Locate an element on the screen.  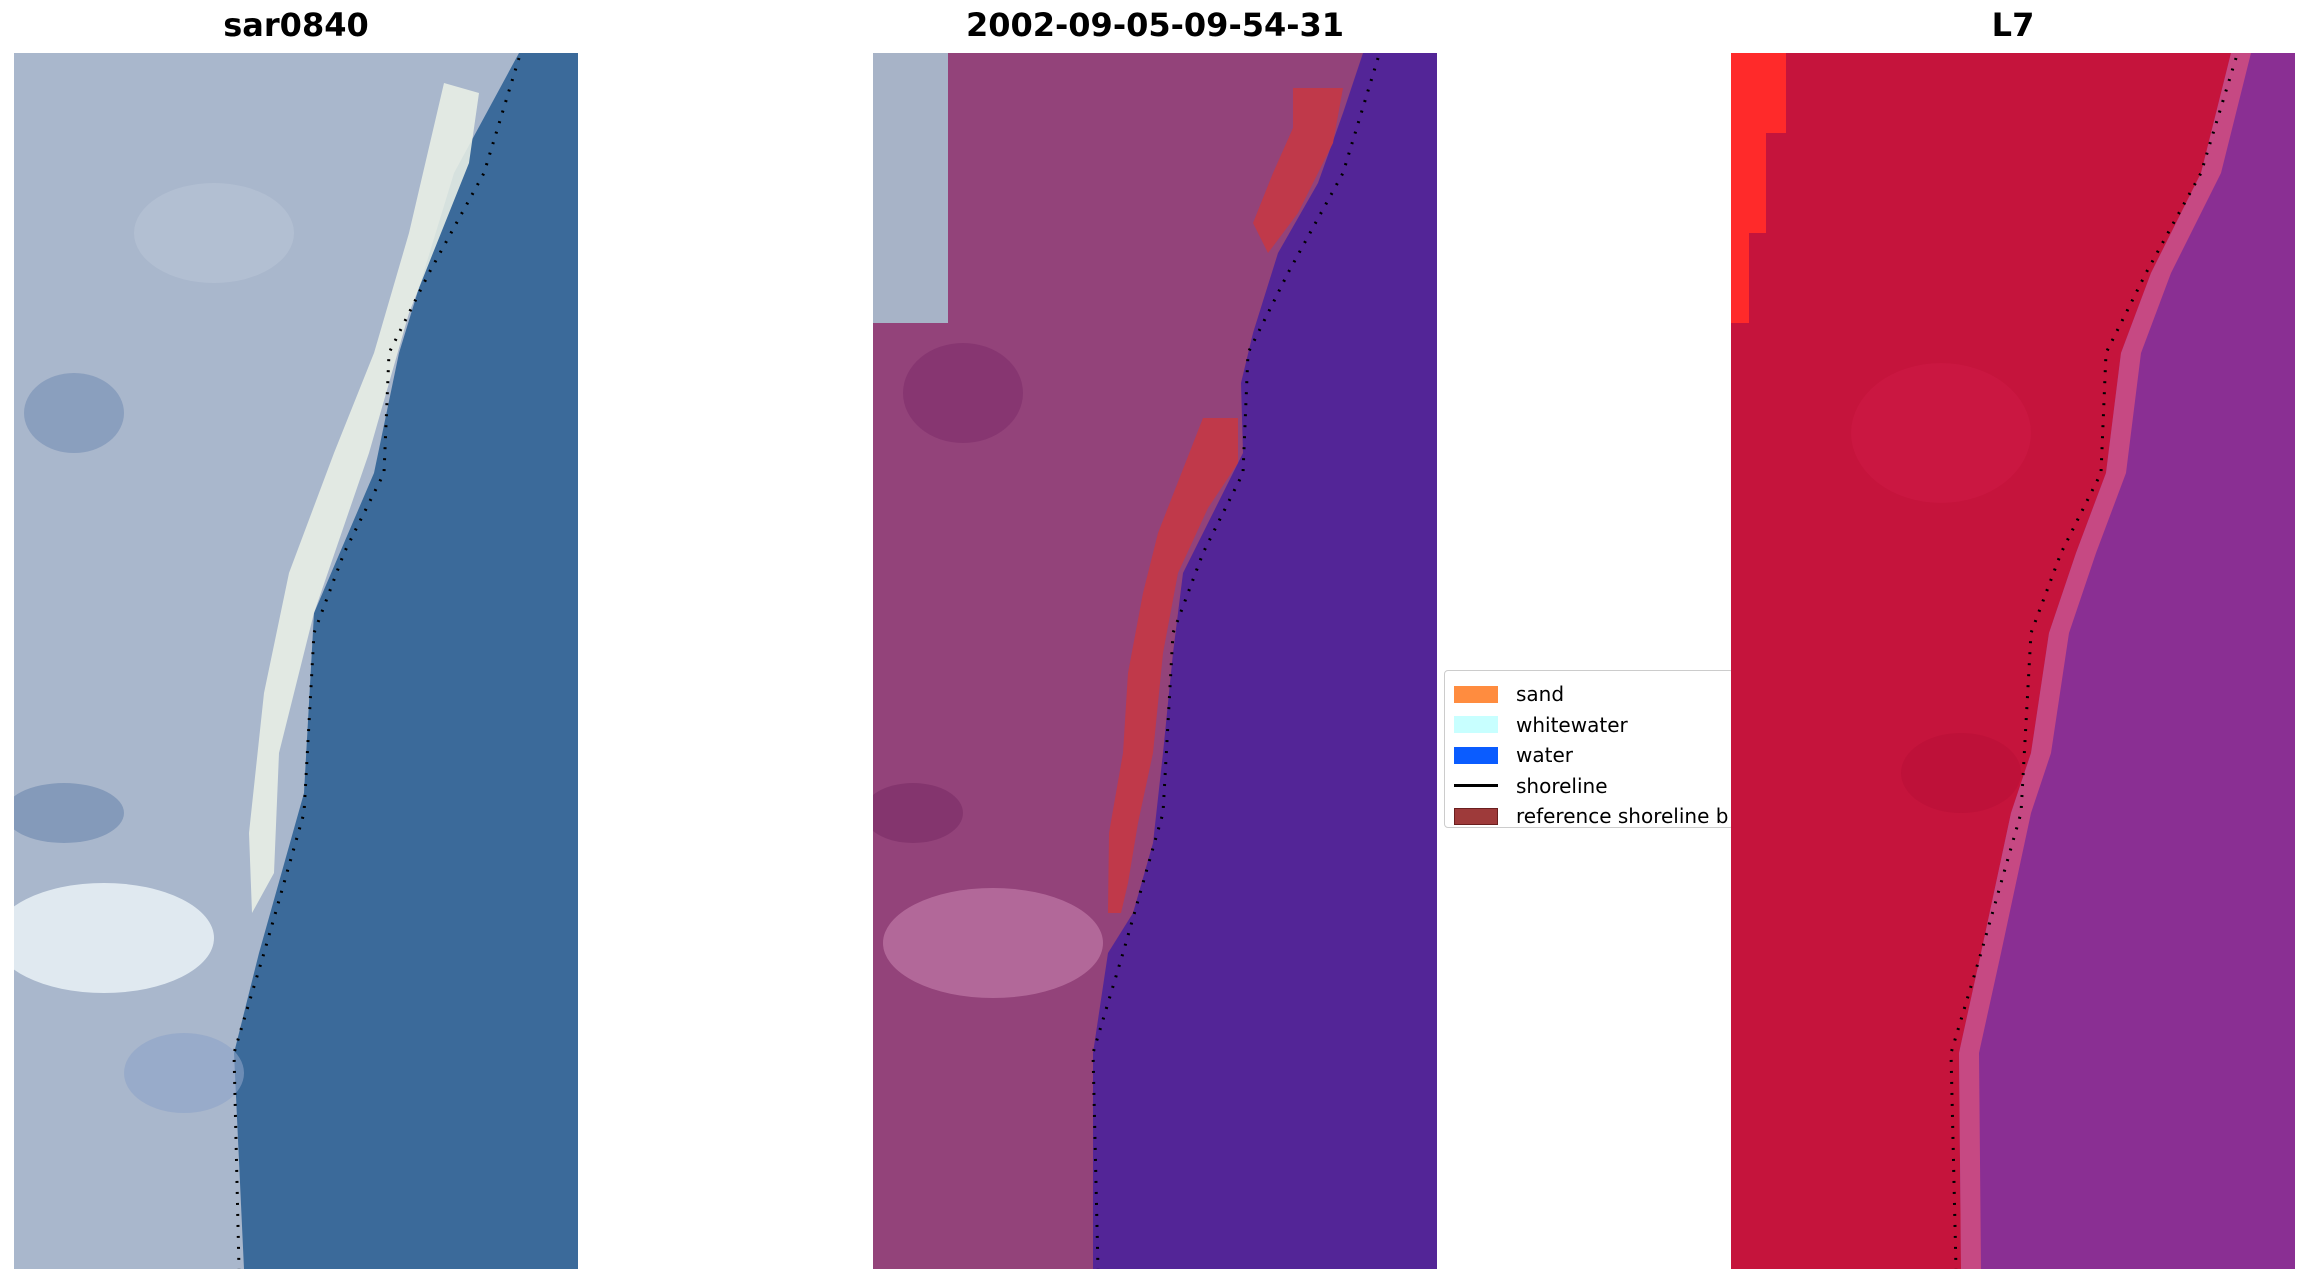
class-buffer-top is located at coordinates (1298, 170).